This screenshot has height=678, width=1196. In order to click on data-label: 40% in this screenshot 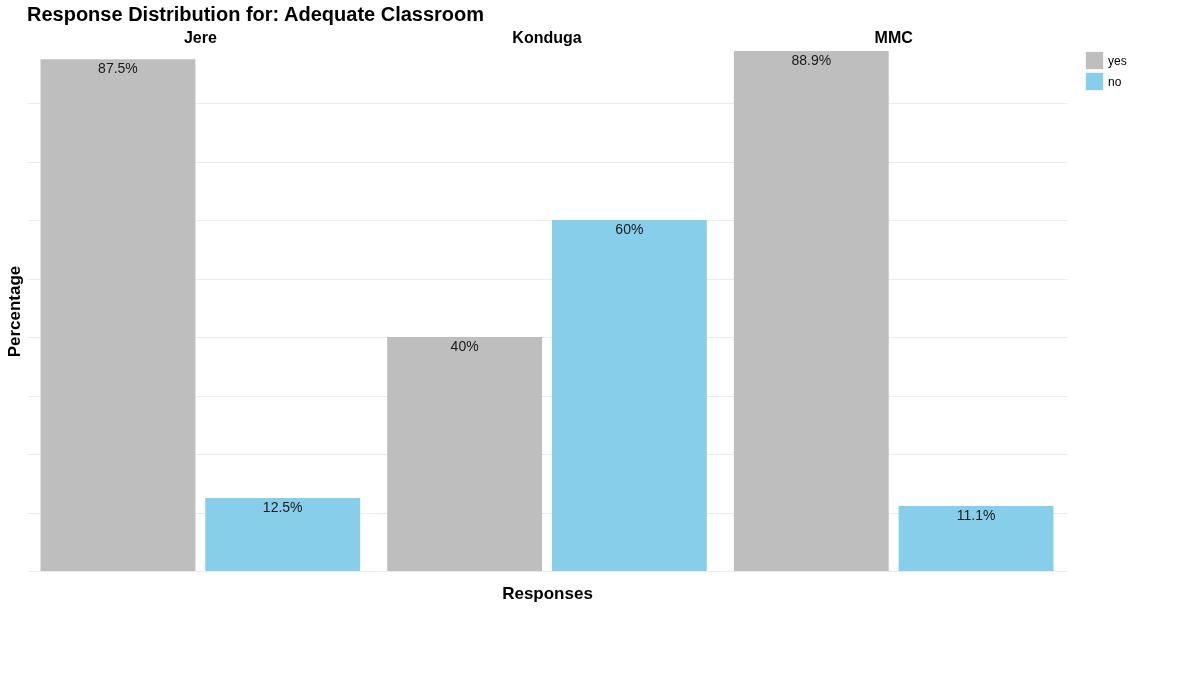, I will do `click(464, 346)`.